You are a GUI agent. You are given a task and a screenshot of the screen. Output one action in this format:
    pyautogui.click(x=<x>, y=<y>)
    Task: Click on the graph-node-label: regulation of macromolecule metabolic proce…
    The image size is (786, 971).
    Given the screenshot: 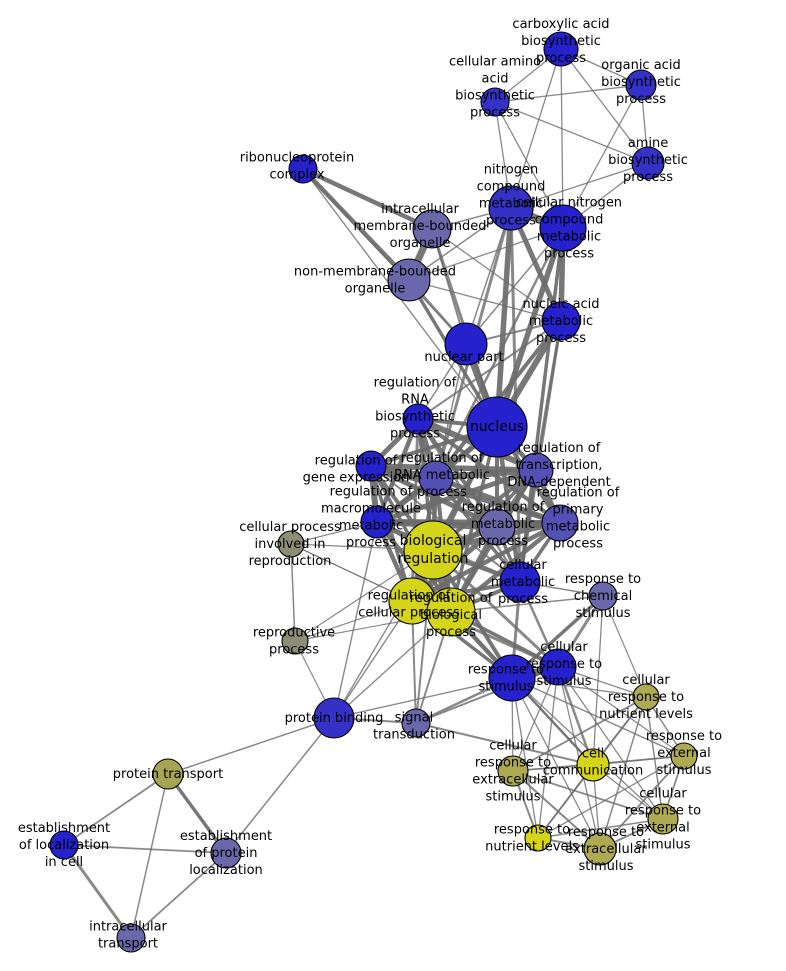 What is the action you would take?
    pyautogui.click(x=371, y=517)
    